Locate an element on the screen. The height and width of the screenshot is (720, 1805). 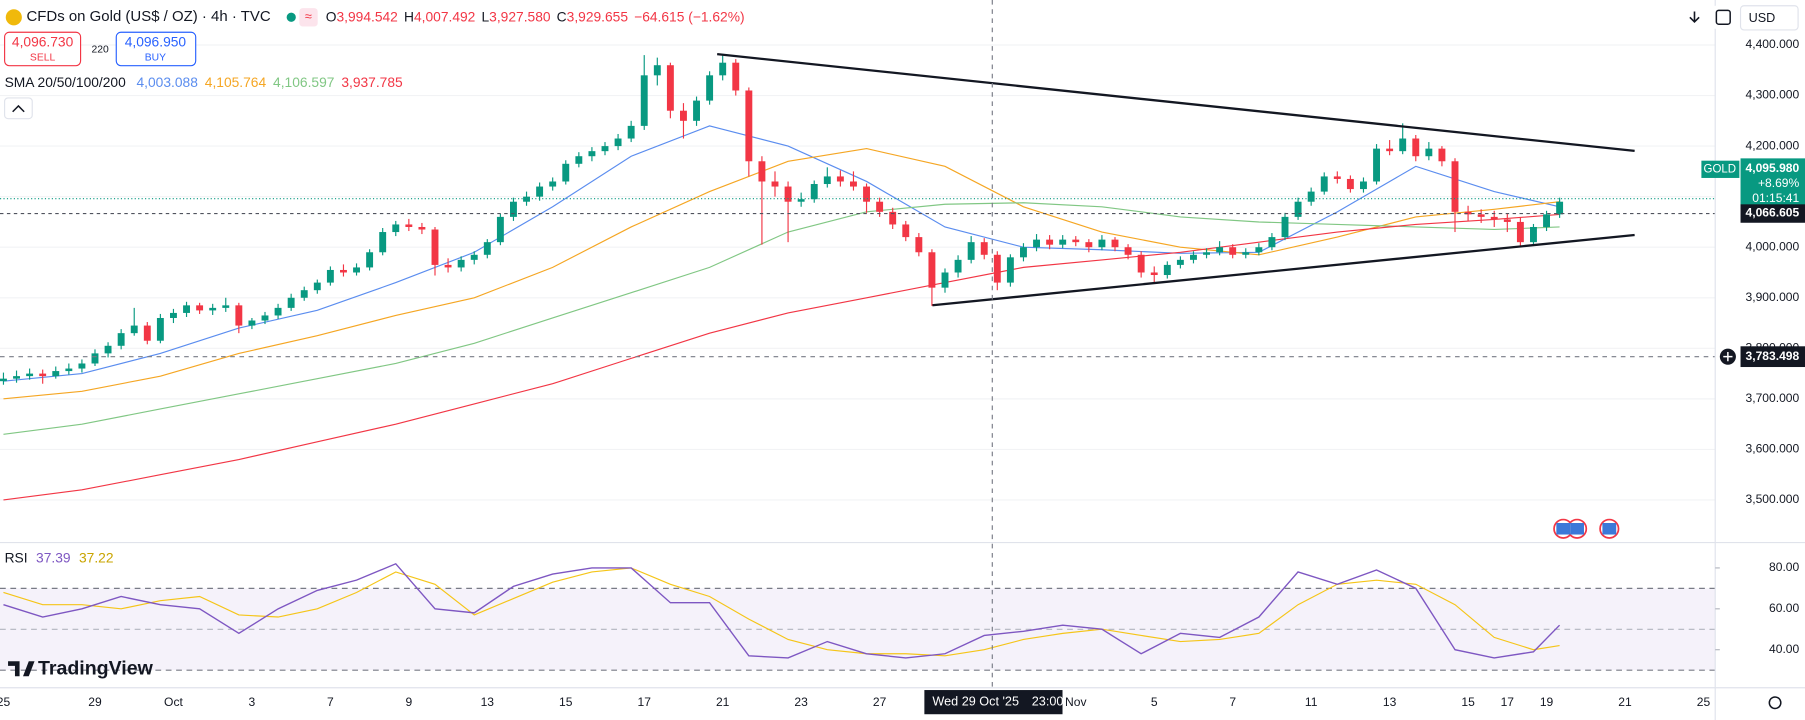
rsi-ma-value: 37.22 is located at coordinates (96, 557).